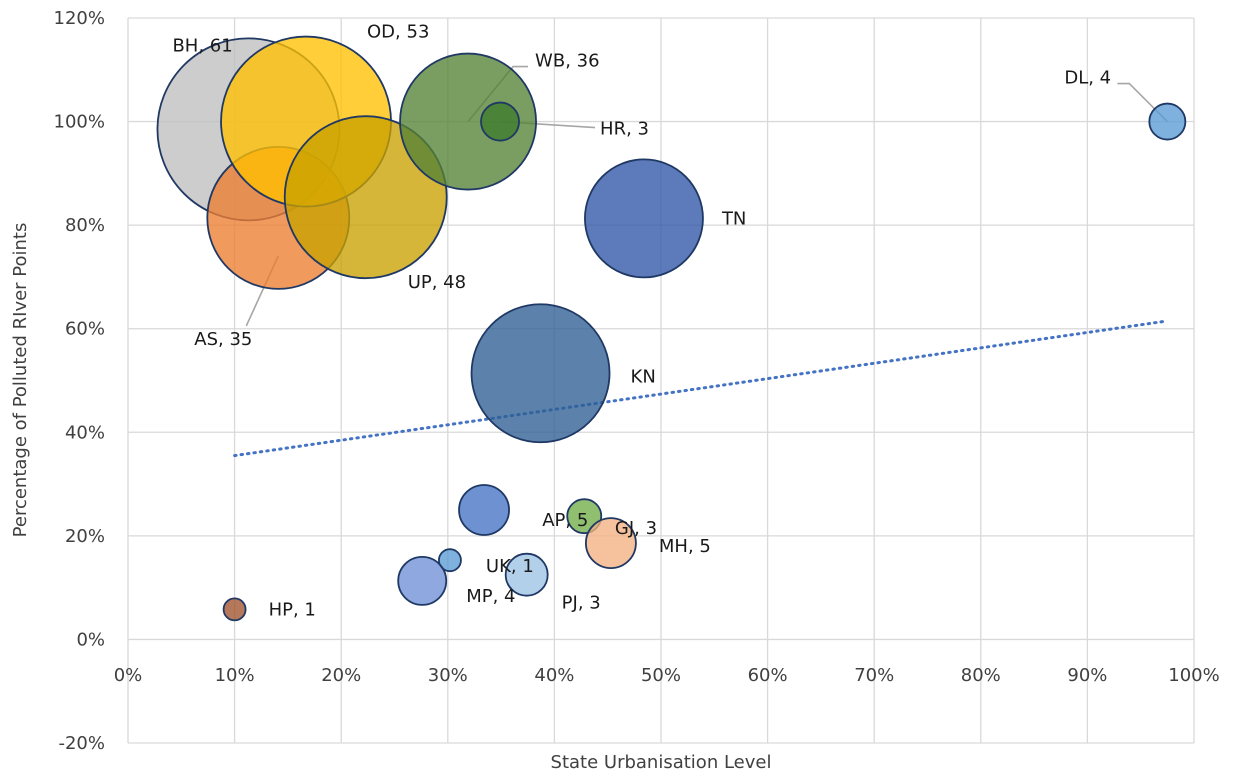 The width and height of the screenshot is (1242, 776). Describe the element at coordinates (685, 546) in the screenshot. I see `bubble-label: MH, 5` at that location.